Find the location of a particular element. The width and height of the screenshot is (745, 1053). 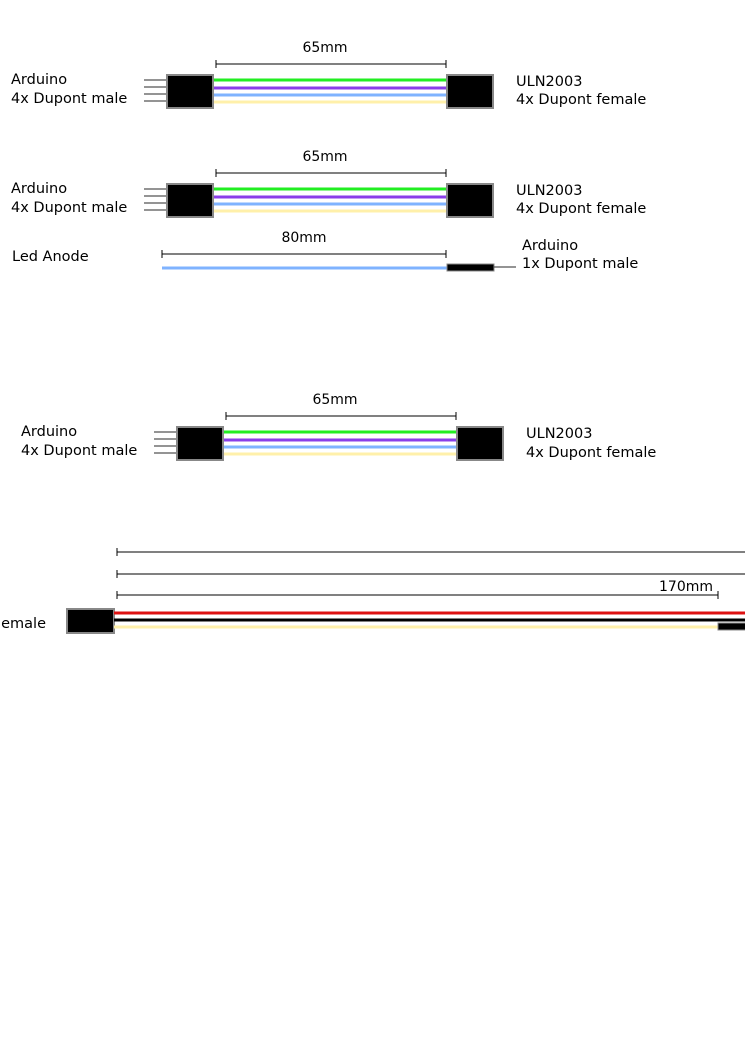

right-label-4a: ULN2003 is located at coordinates (559, 434).